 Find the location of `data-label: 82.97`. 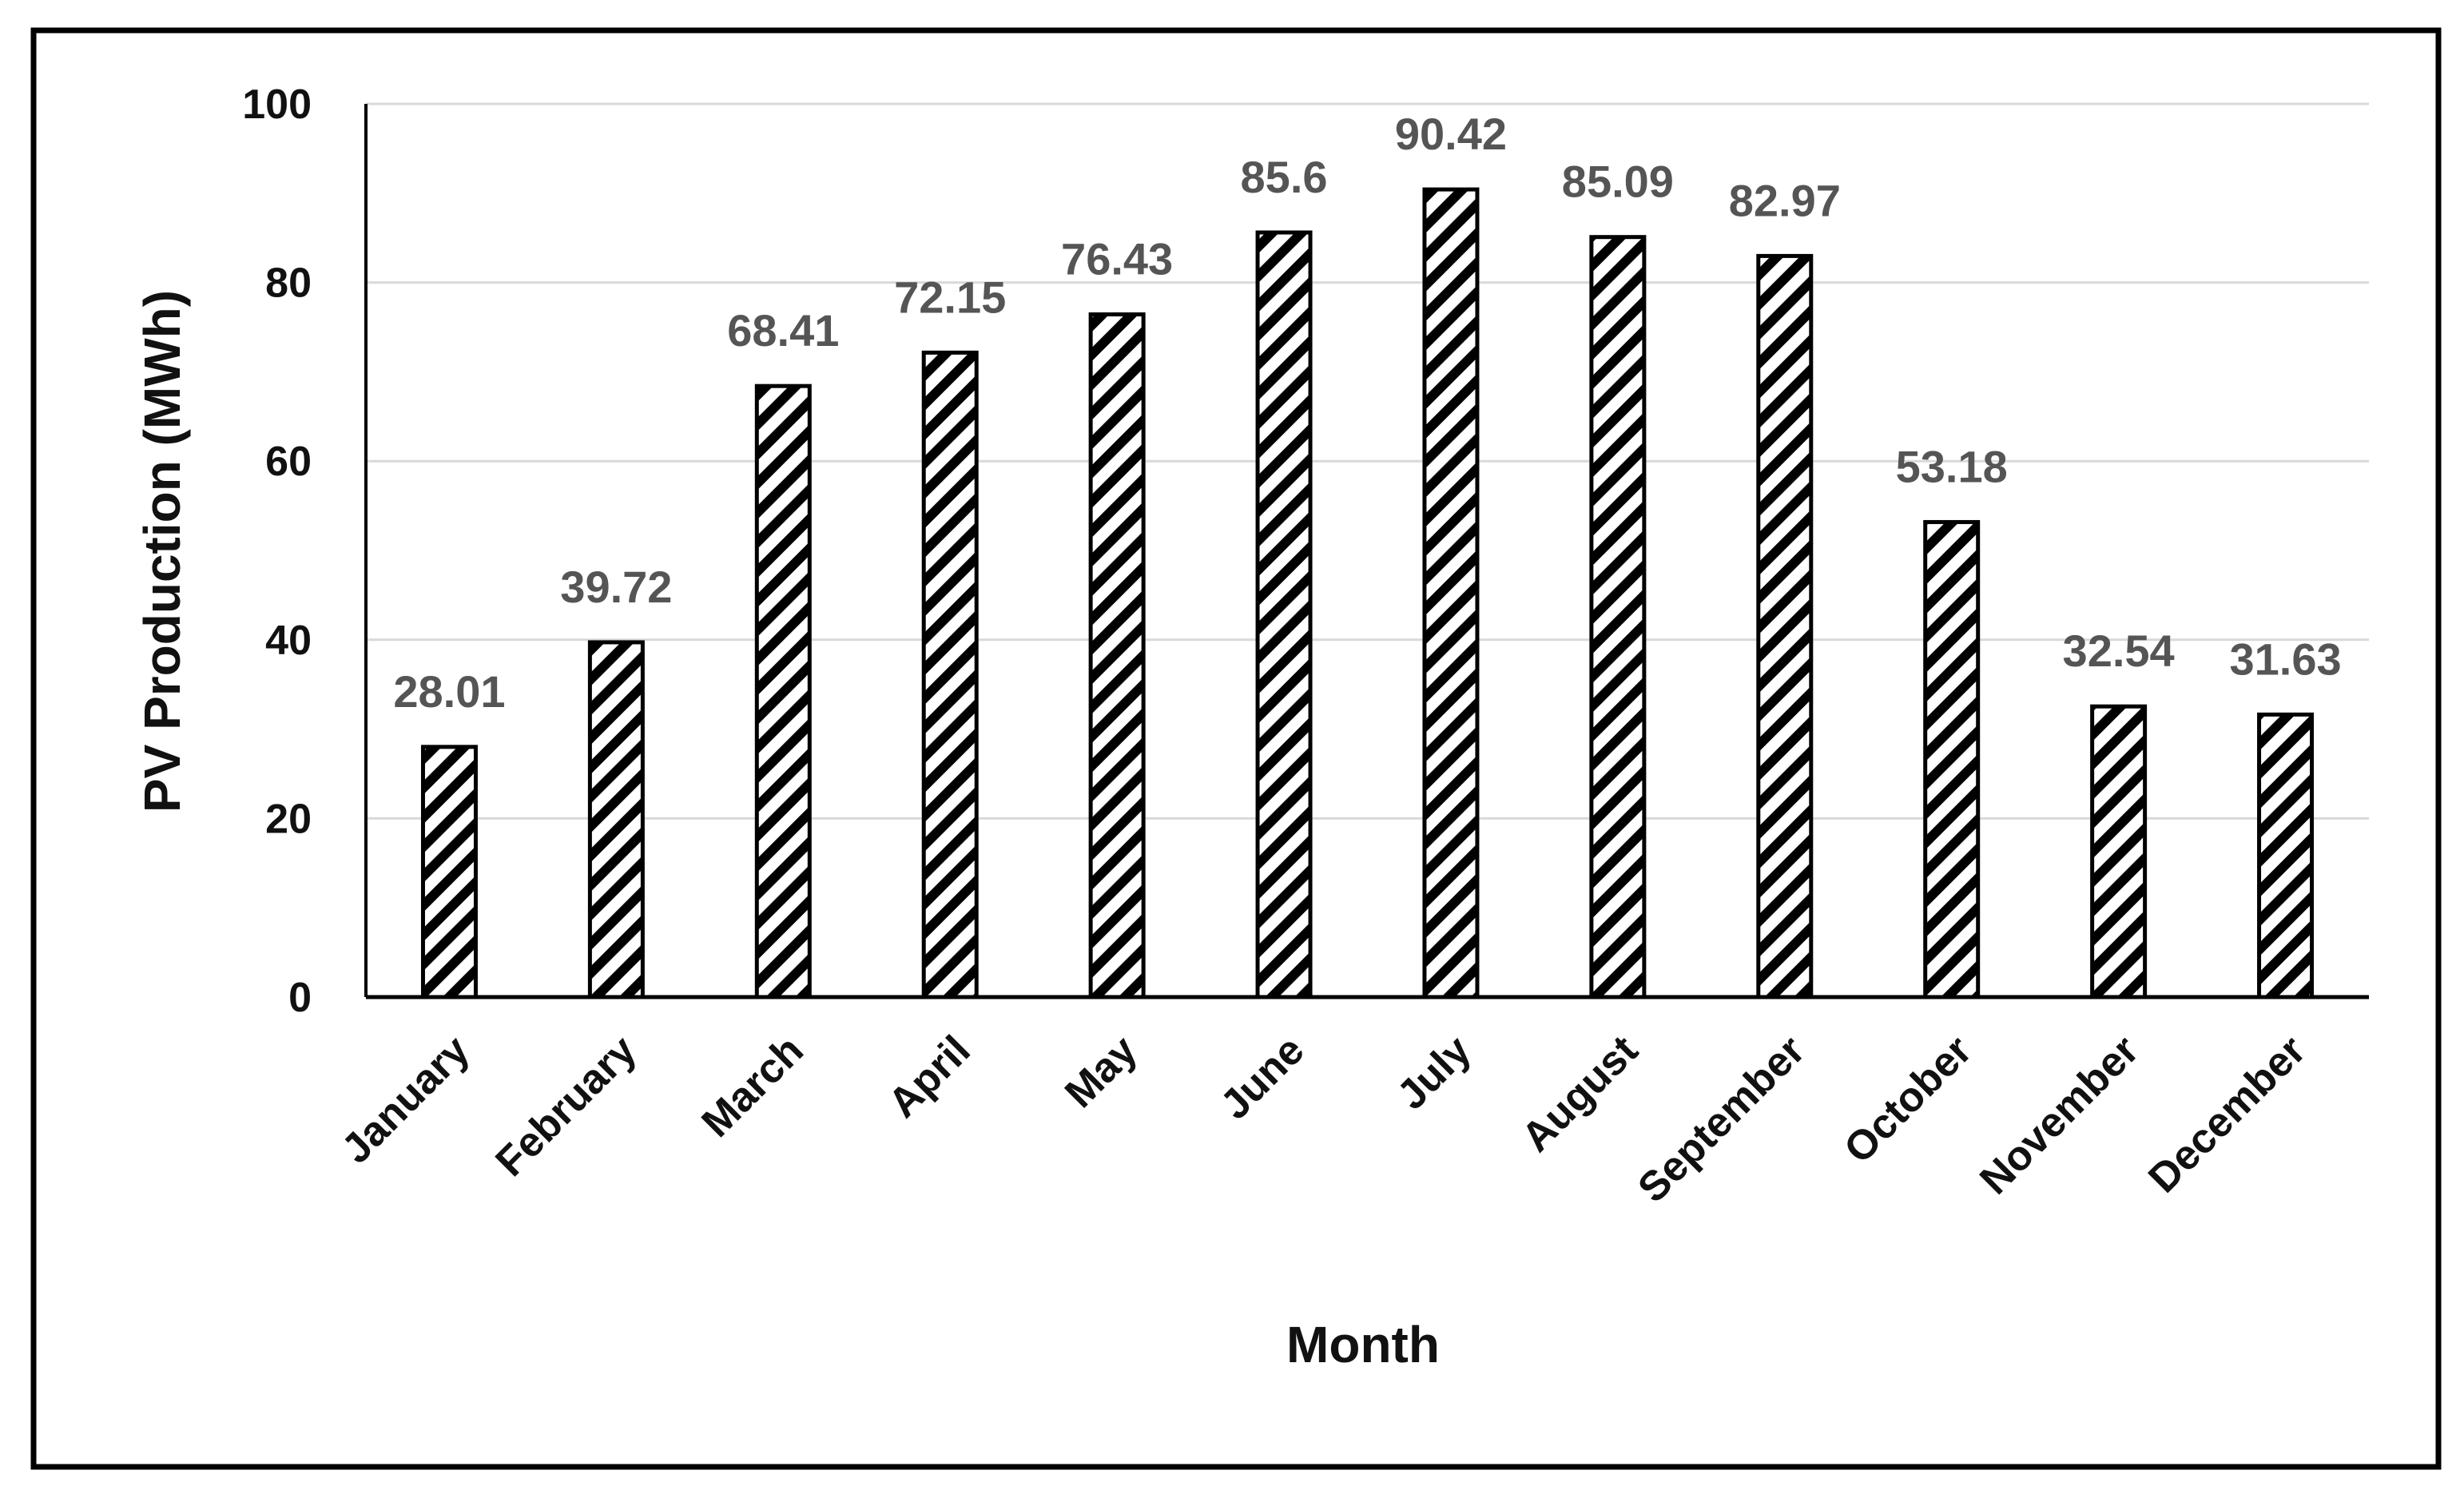

data-label: 82.97 is located at coordinates (1785, 200).